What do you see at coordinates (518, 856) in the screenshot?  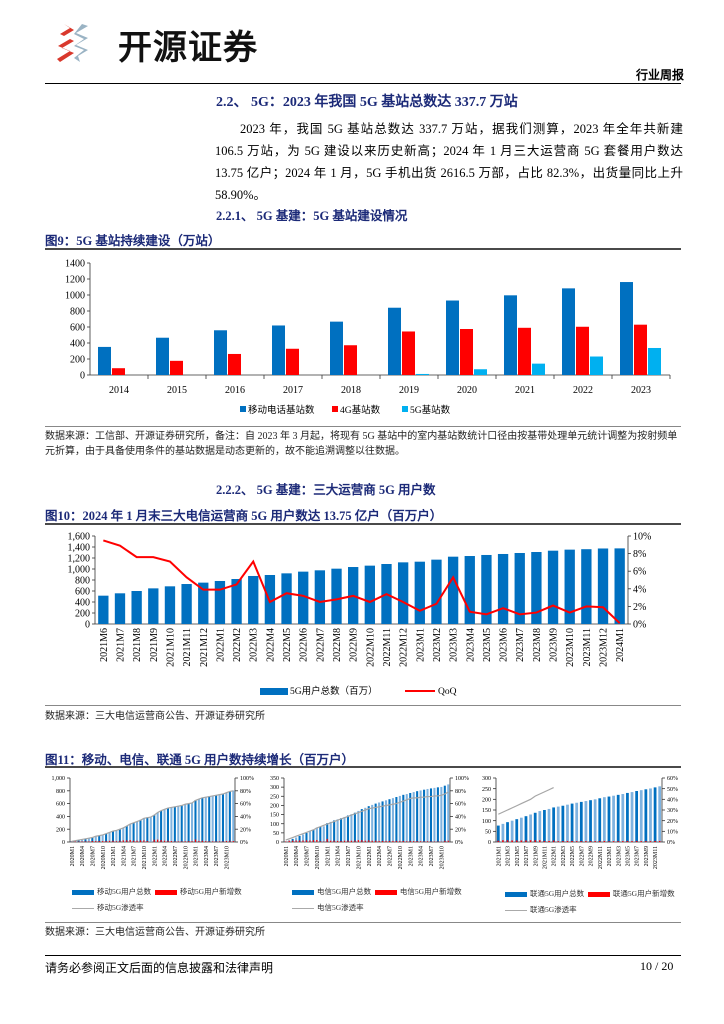 I see `x-tick-label: 2021M5` at bounding box center [518, 856].